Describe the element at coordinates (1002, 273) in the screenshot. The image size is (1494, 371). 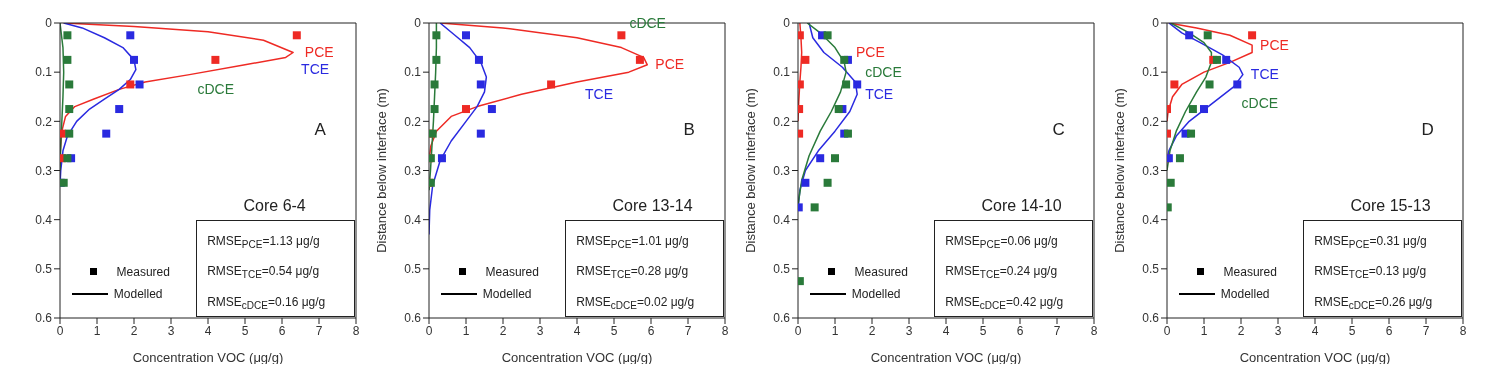
I see `annotation: RMSE$_{TCE}$=0.24 μg/g` at that location.